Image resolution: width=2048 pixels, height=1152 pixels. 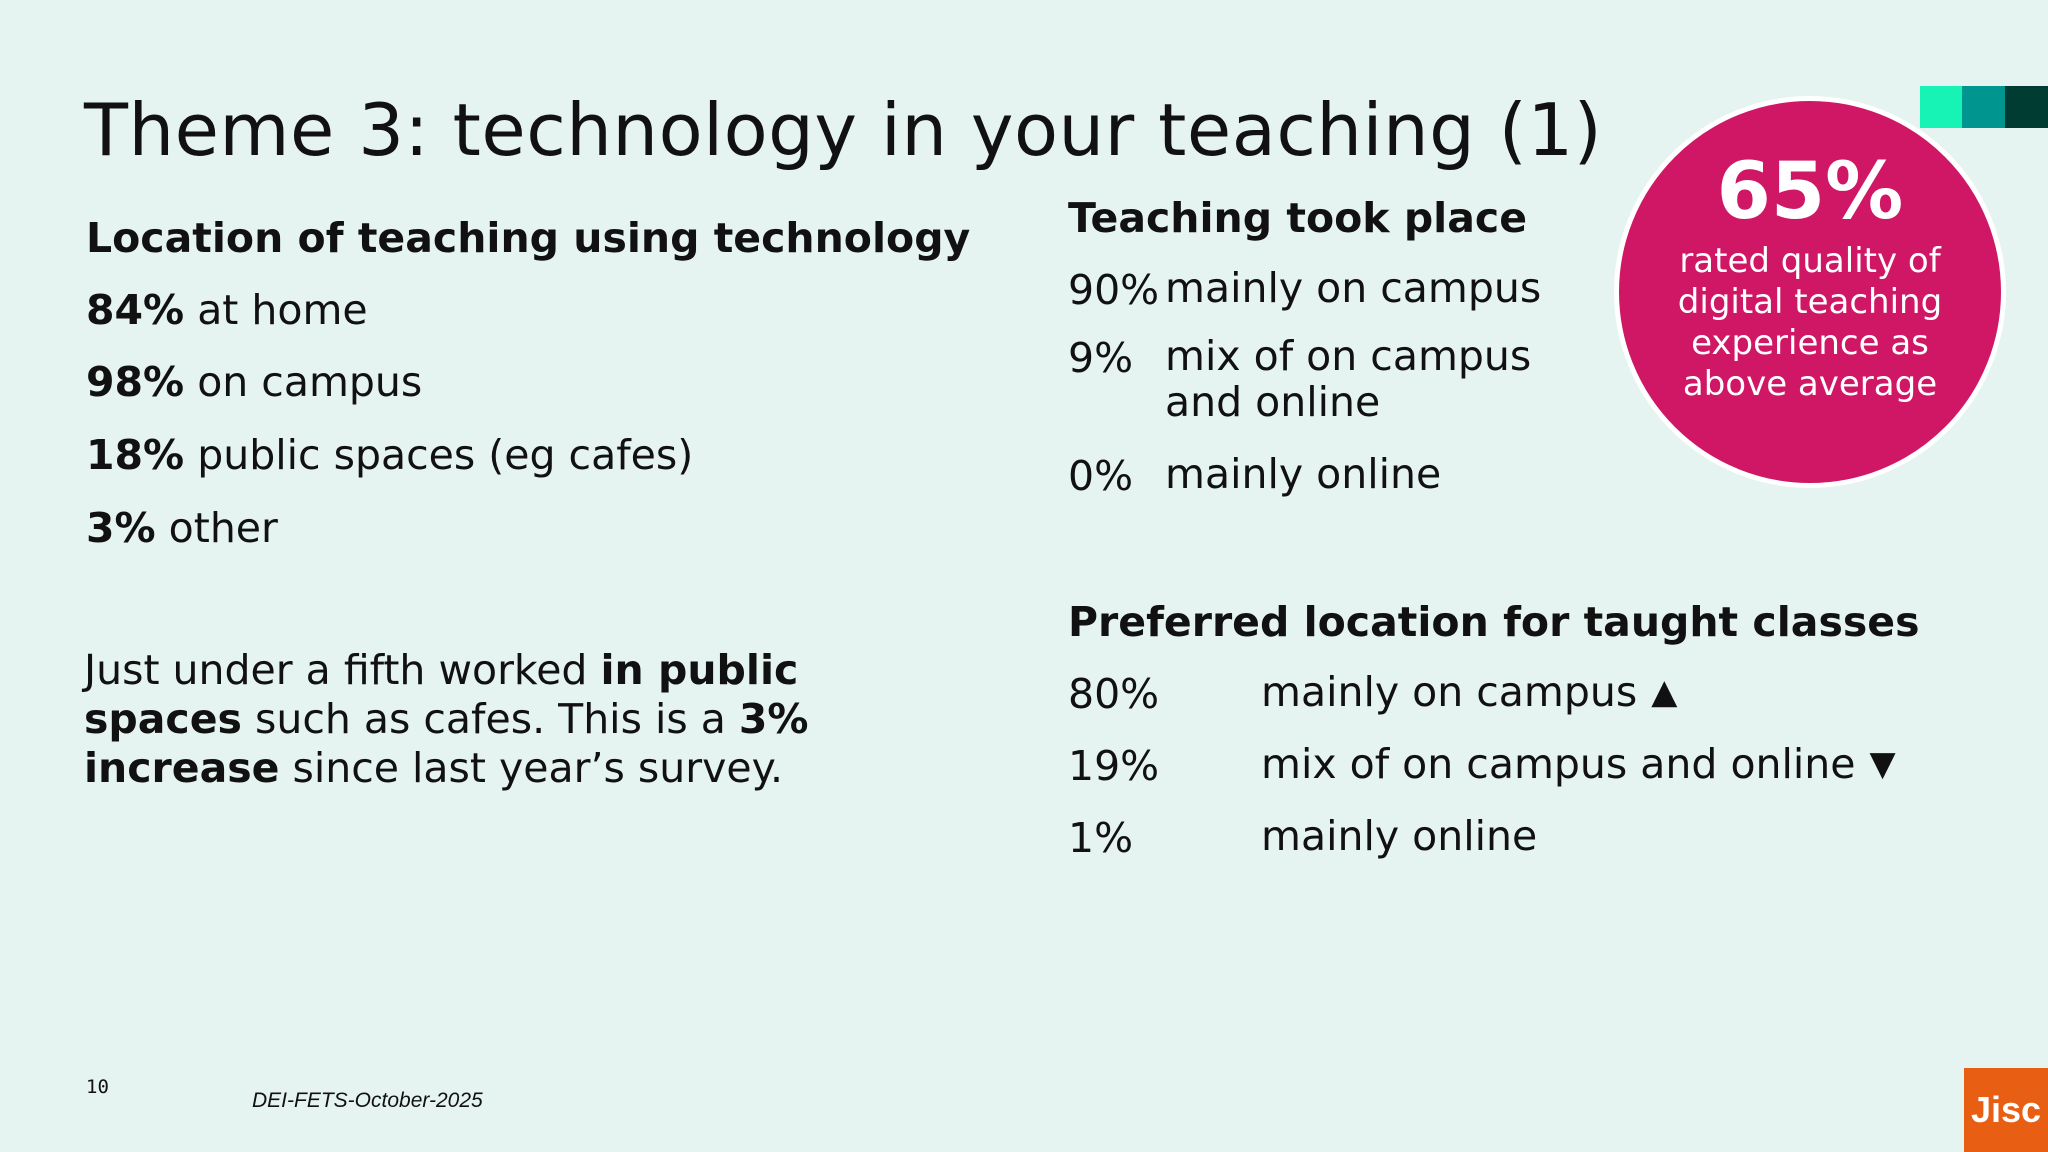 What do you see at coordinates (282, 310) in the screenshot?
I see `location-label: at home` at bounding box center [282, 310].